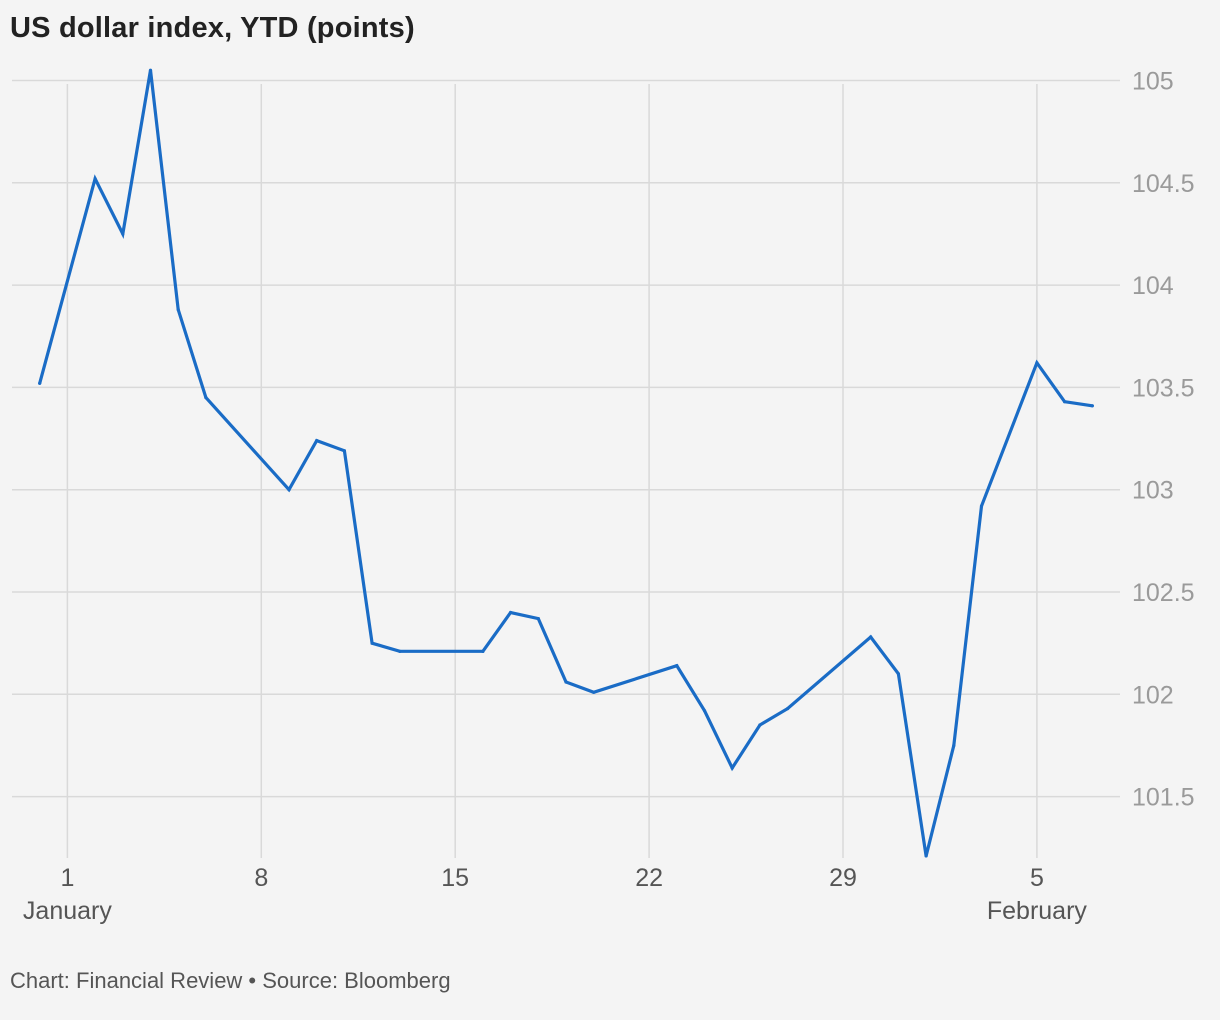  What do you see at coordinates (1037, 911) in the screenshot?
I see `x-month-label: February` at bounding box center [1037, 911].